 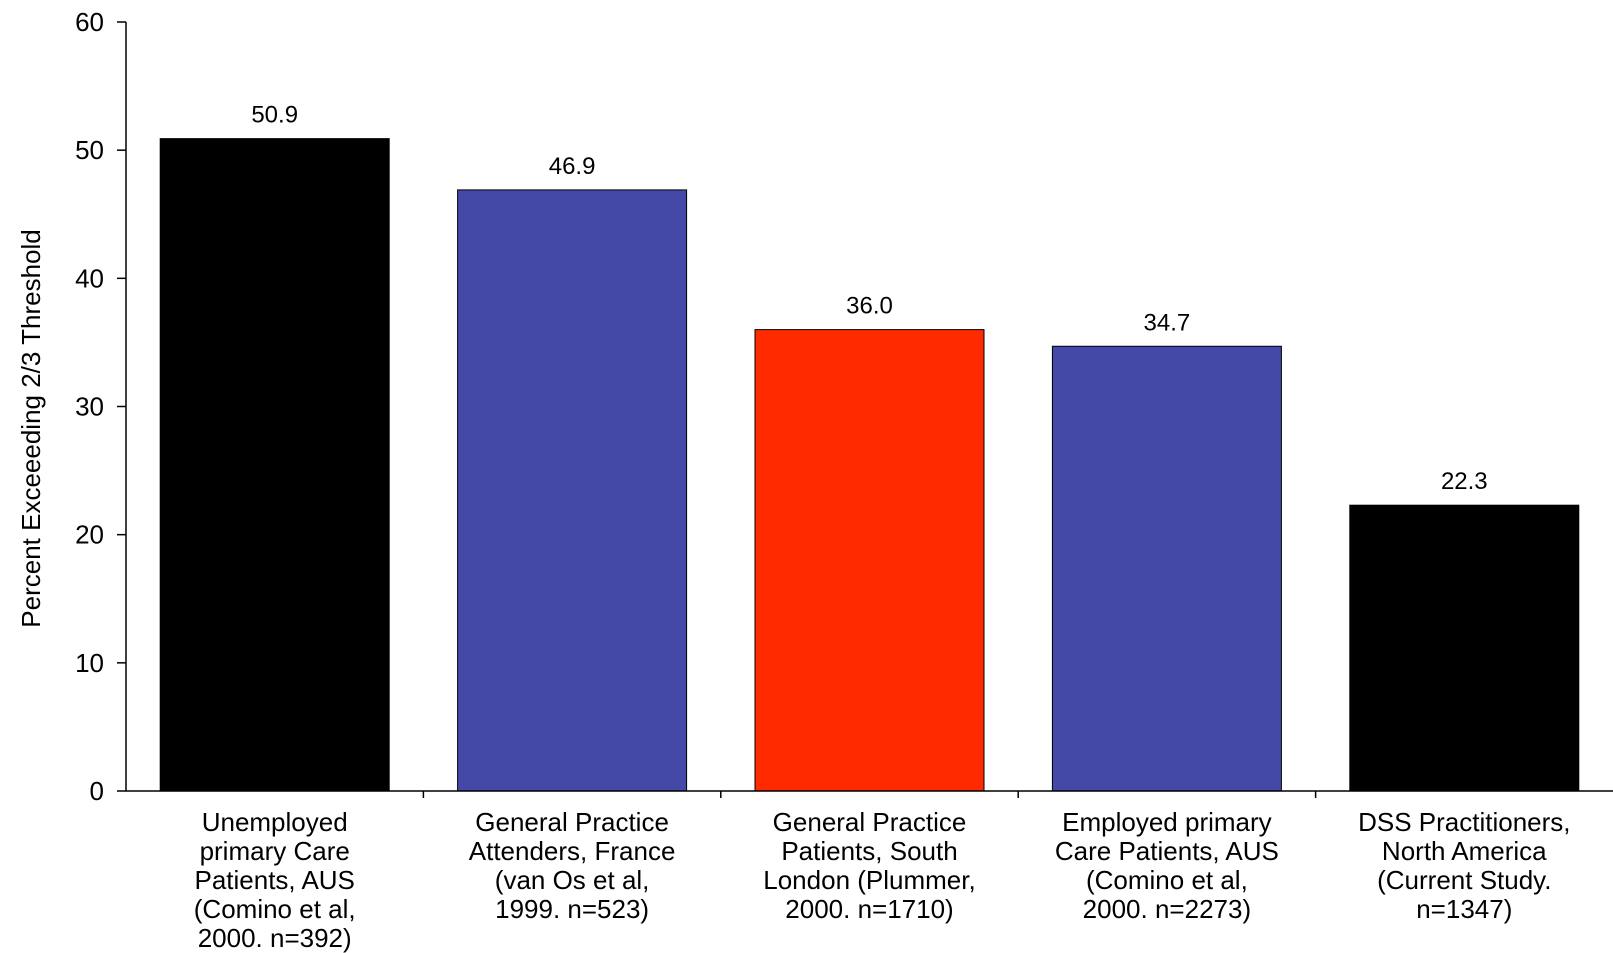 What do you see at coordinates (1167, 822) in the screenshot?
I see `x-category-label-line: Employed primary` at bounding box center [1167, 822].